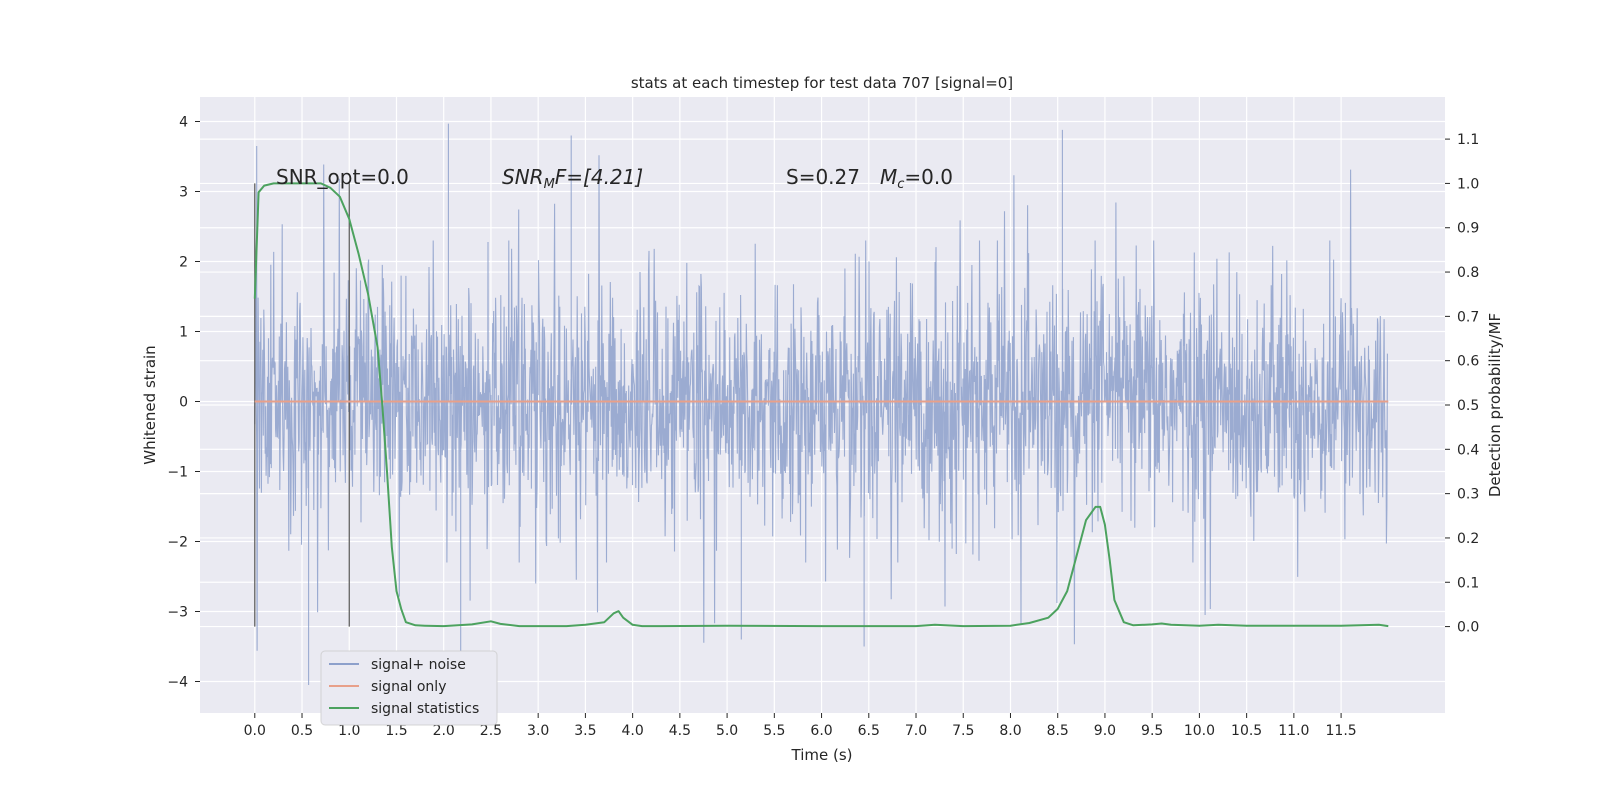  I want to click on x-tick-label: 3.5, so click(585, 731).